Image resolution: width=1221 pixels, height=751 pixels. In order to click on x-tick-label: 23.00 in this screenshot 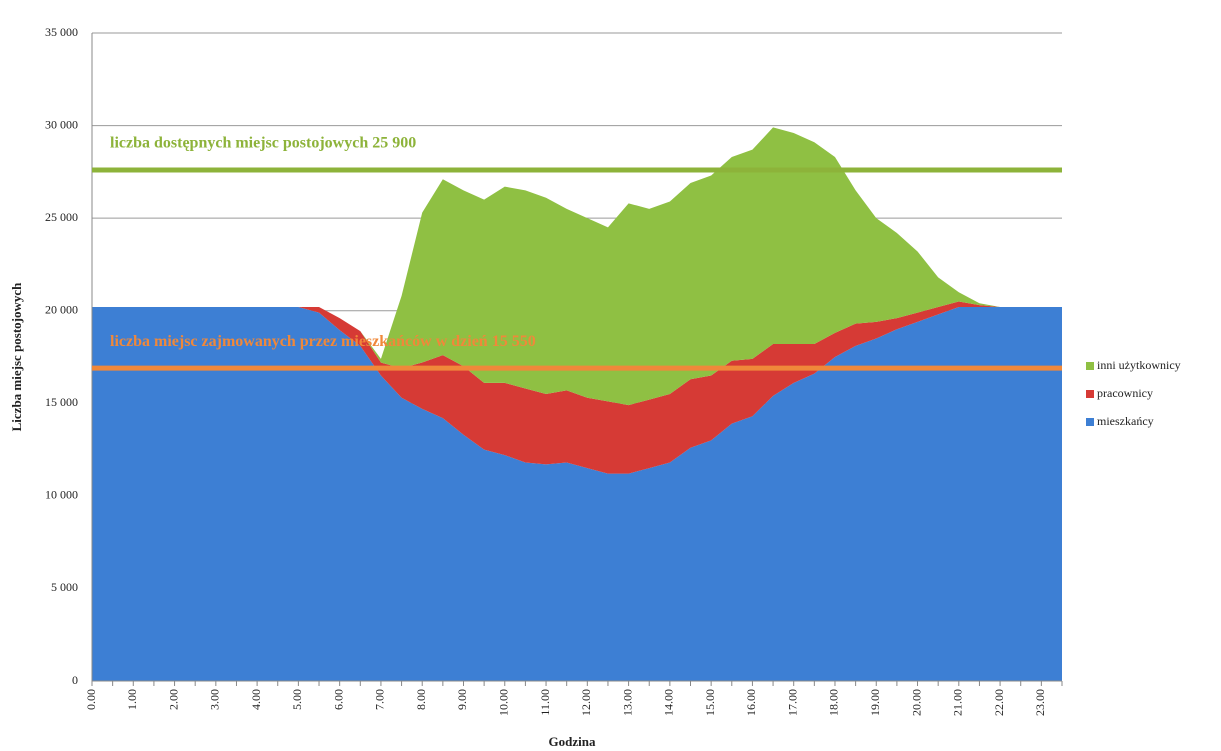, I will do `click(1040, 702)`.